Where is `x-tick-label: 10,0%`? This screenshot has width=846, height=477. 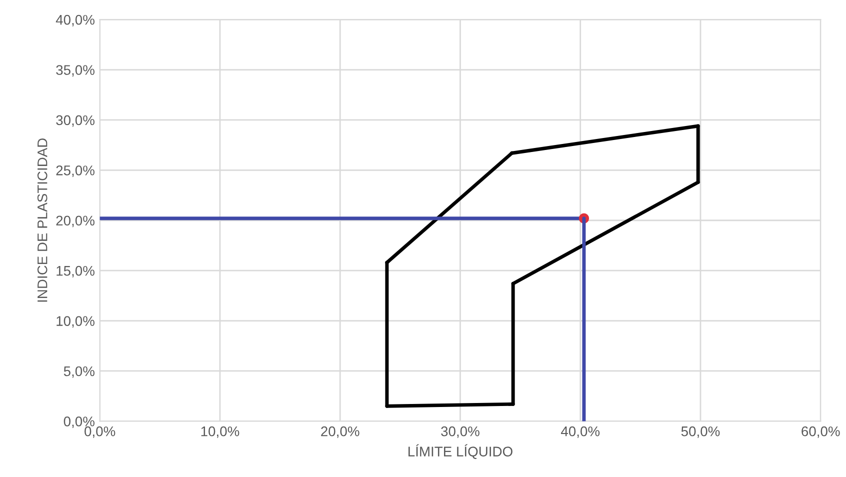
x-tick-label: 10,0% is located at coordinates (220, 432).